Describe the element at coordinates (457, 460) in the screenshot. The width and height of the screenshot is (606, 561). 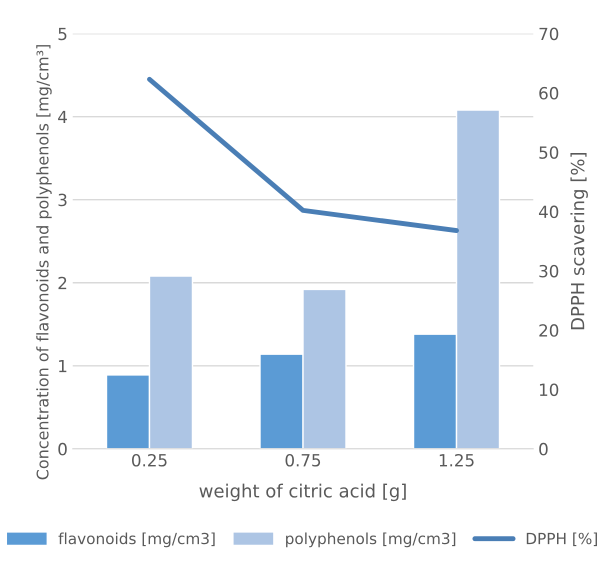
I see `x-tick-label: 1.25` at that location.